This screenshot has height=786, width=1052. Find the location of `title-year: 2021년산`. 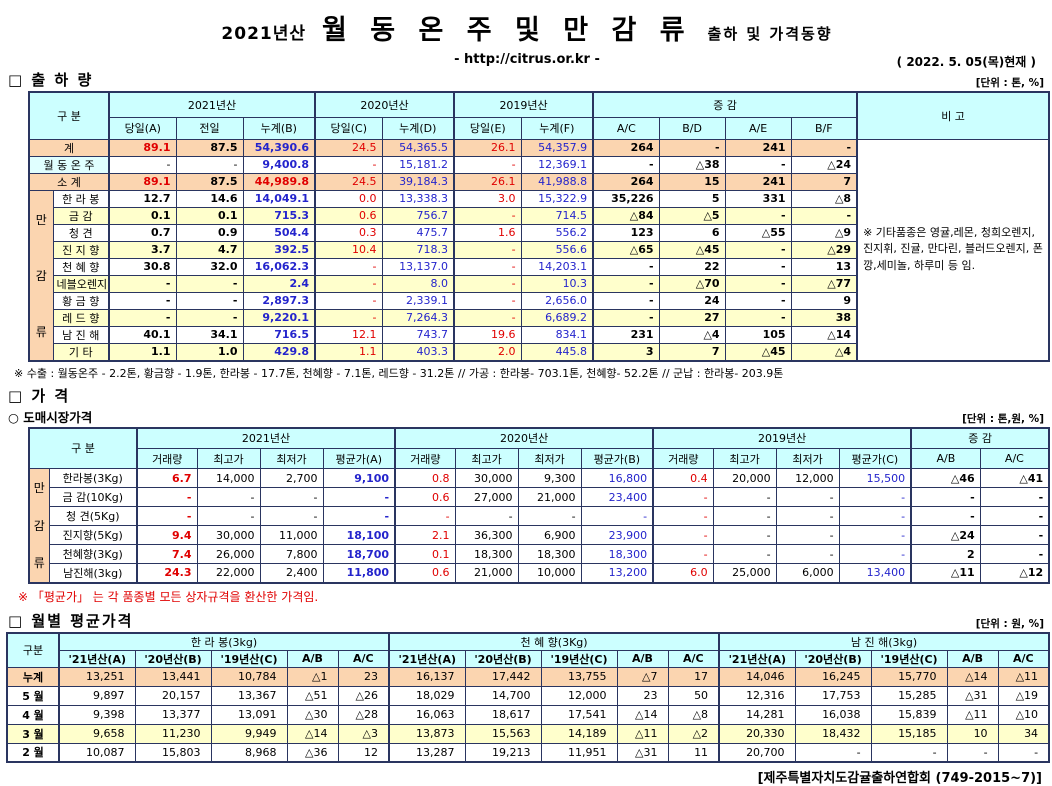

title-year: 2021년산 is located at coordinates (264, 34).